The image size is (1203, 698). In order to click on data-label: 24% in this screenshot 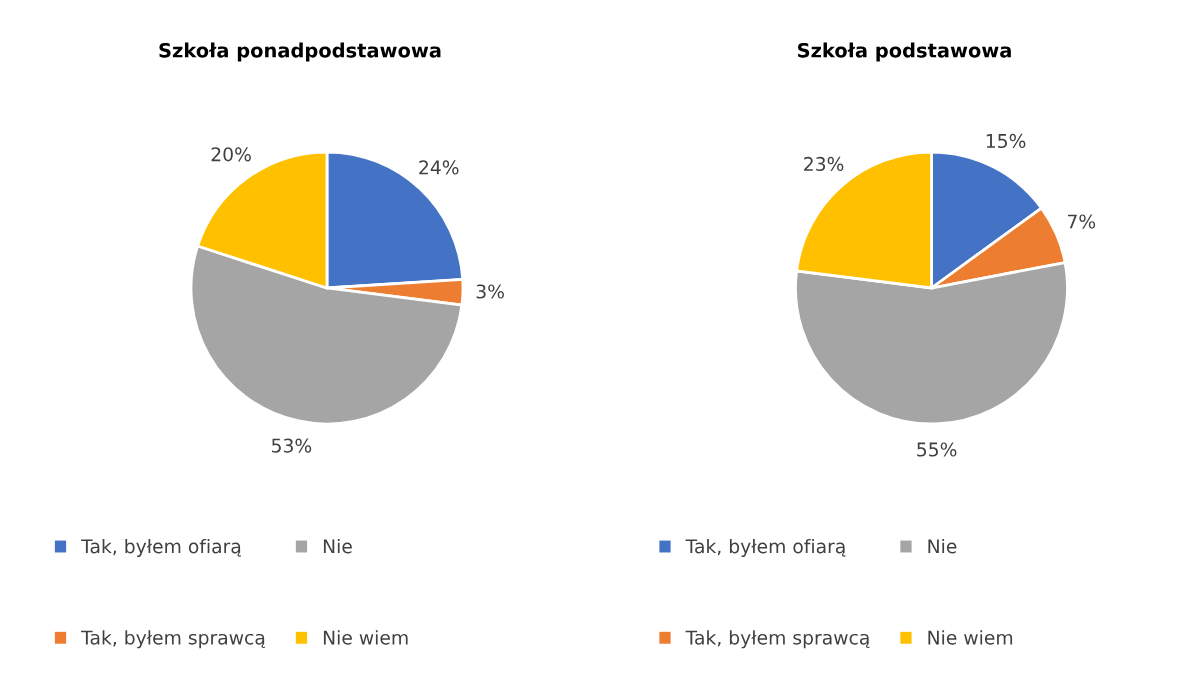, I will do `click(439, 167)`.